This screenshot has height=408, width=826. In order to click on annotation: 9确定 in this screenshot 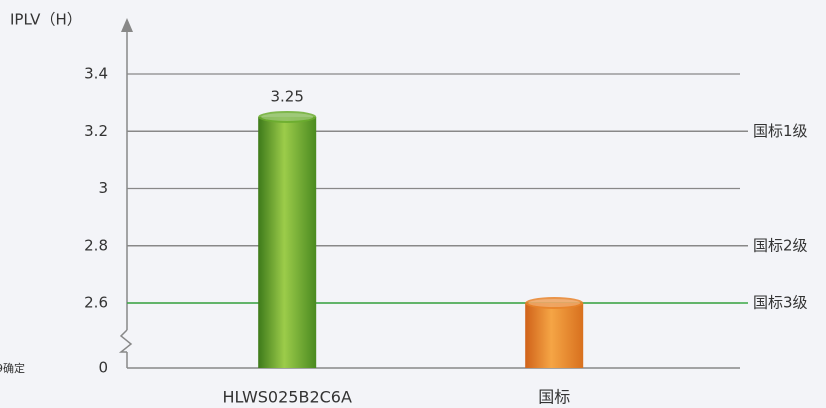, I will do `click(12, 368)`.